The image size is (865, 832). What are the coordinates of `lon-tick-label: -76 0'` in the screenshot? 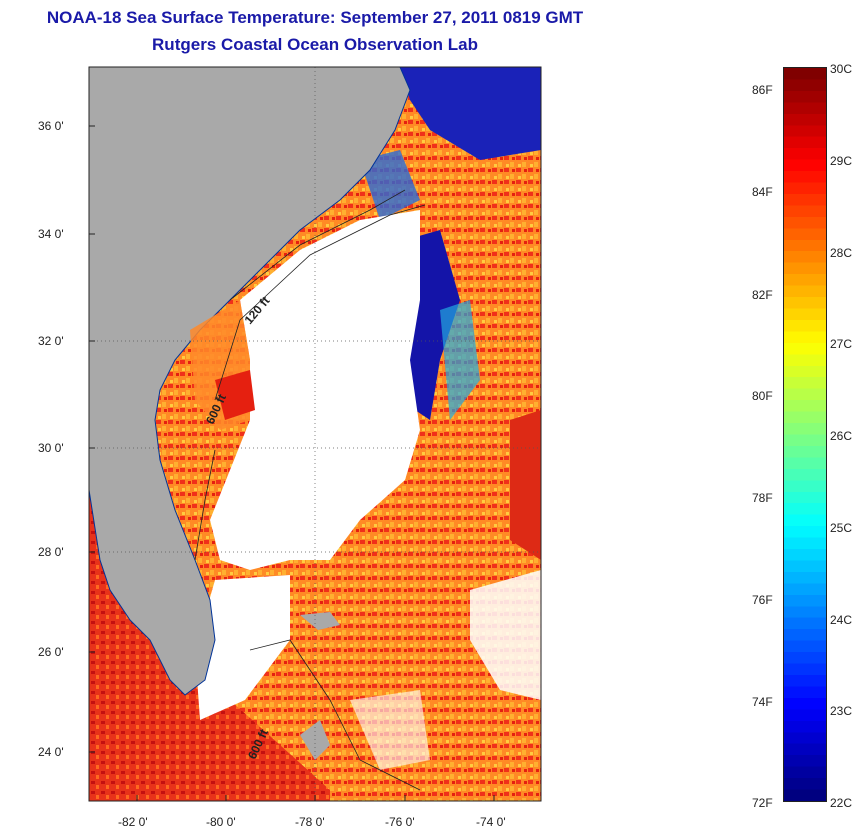 It's located at (400, 822).